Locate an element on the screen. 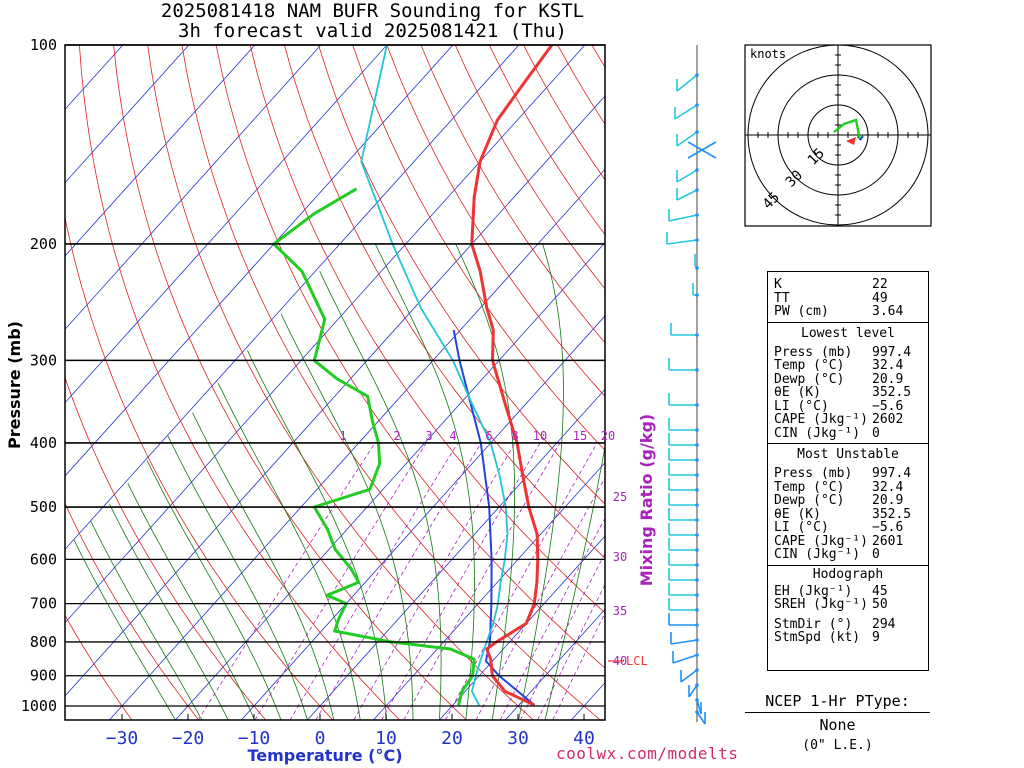  pressure-tick-label: 800 is located at coordinates (43, 642).